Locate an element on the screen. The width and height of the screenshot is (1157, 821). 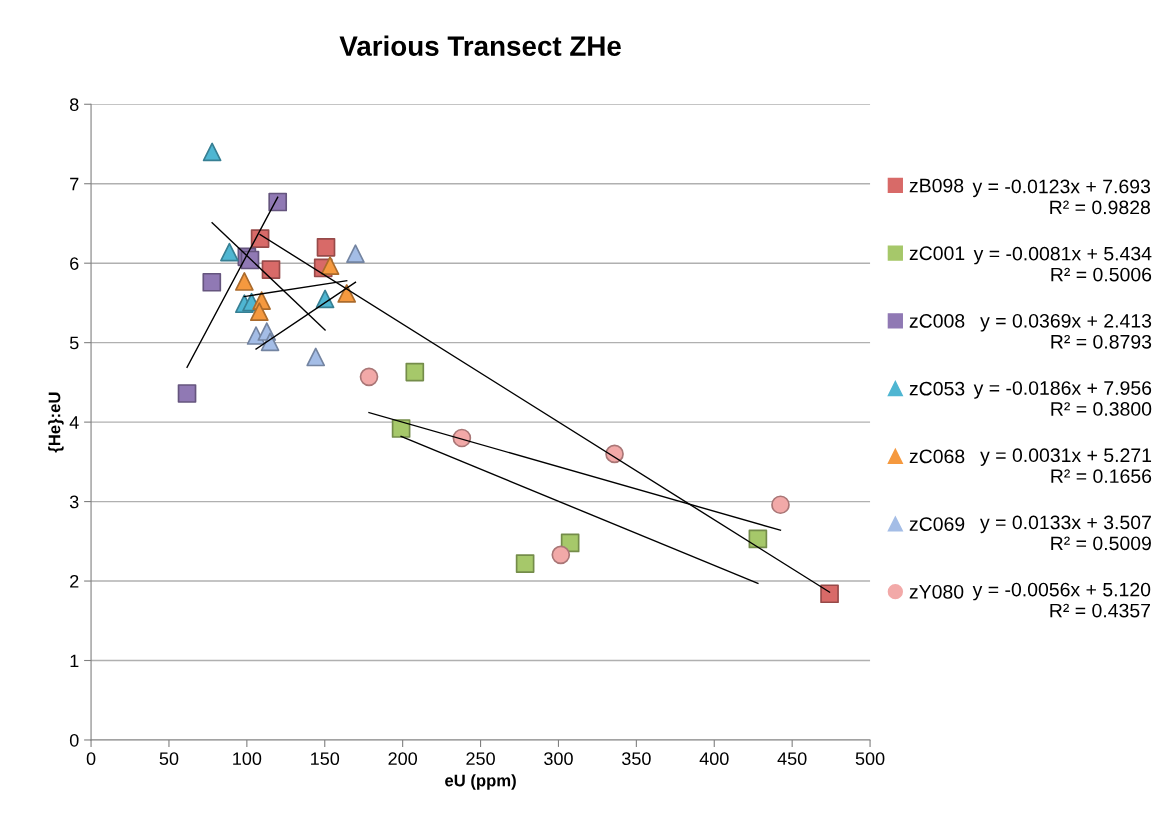
x-axis-title: eU (ppm) is located at coordinates (480, 782).